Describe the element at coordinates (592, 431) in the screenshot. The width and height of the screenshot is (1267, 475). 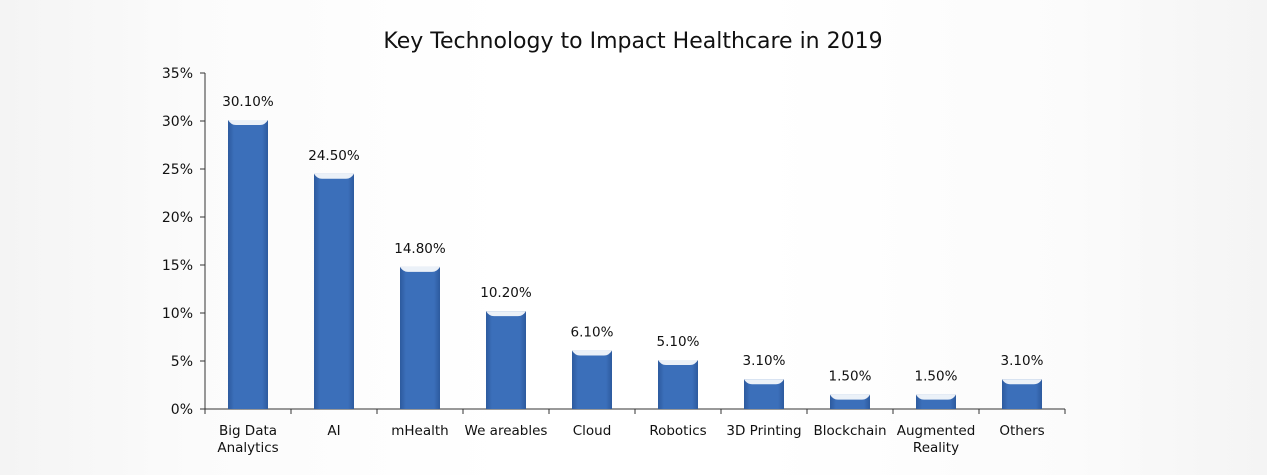
I see `x-tick-label: Cloud` at that location.